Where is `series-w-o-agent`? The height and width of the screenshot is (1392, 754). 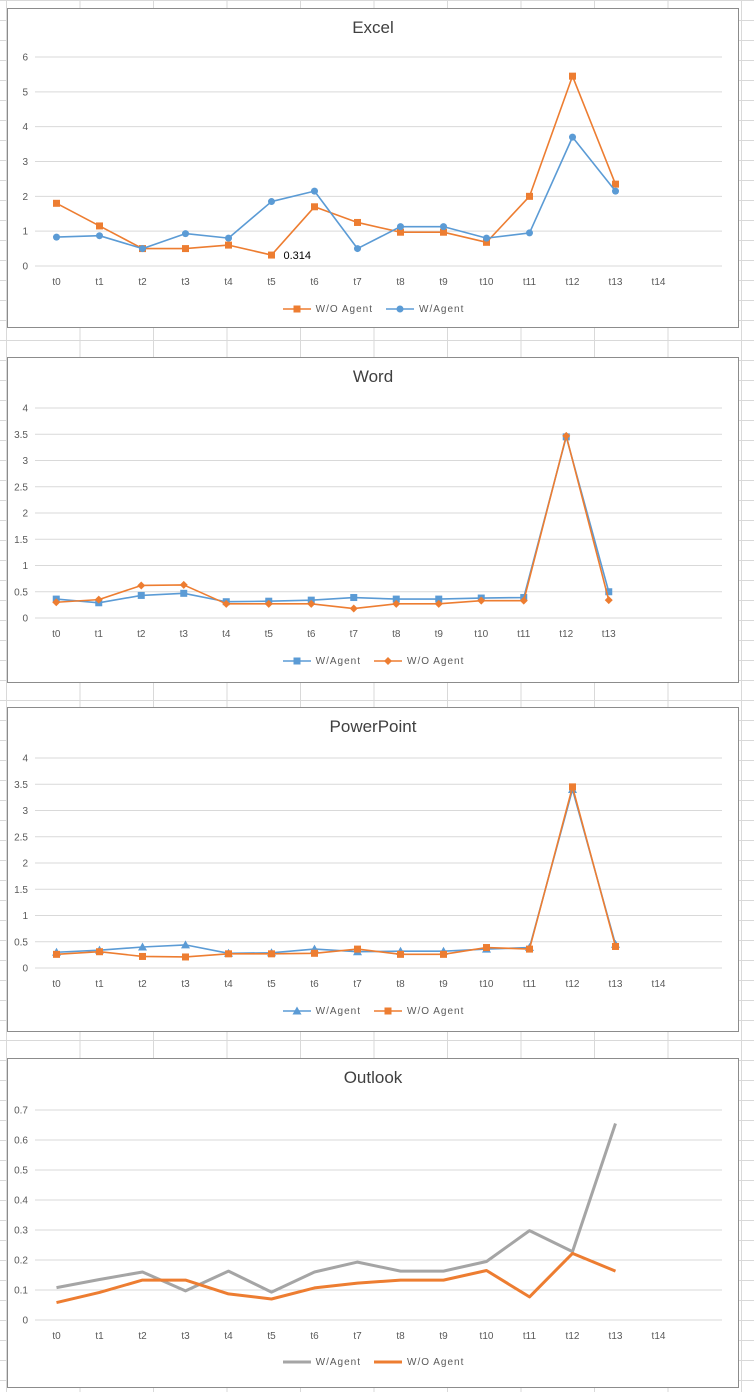
series-w-o-agent is located at coordinates (336, 1278).